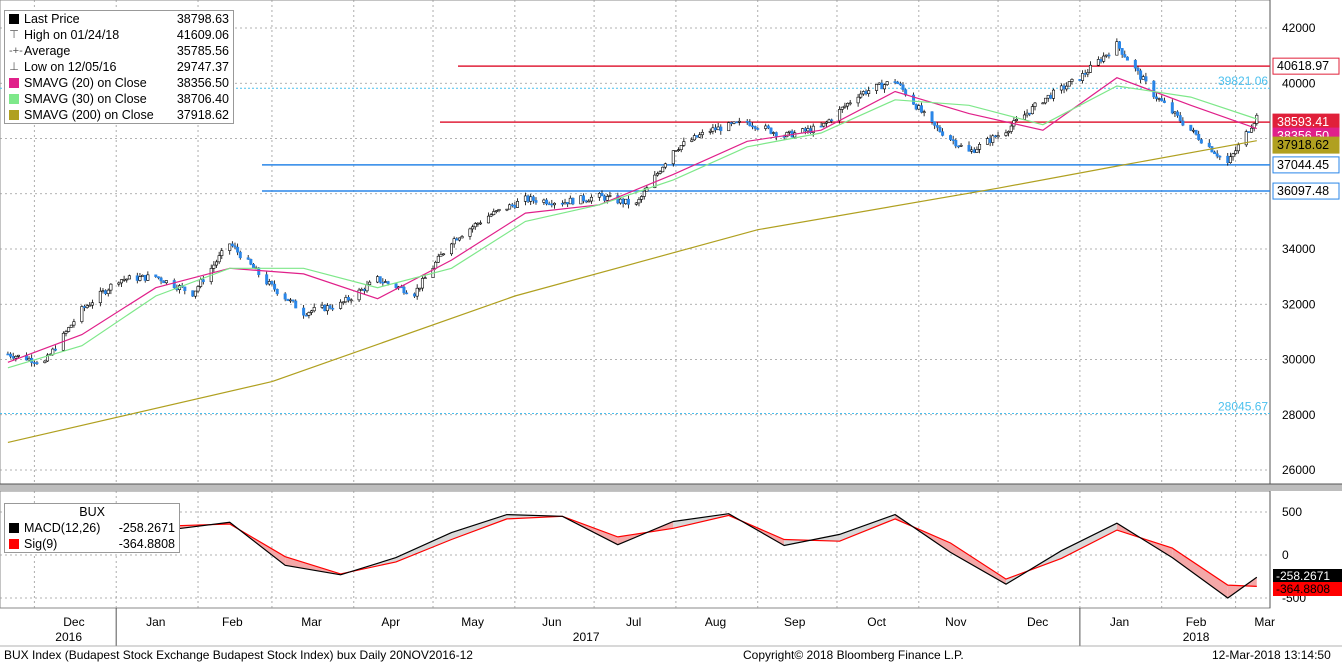  What do you see at coordinates (1292, 512) in the screenshot?
I see `macd-tick-label: 500` at bounding box center [1292, 512].